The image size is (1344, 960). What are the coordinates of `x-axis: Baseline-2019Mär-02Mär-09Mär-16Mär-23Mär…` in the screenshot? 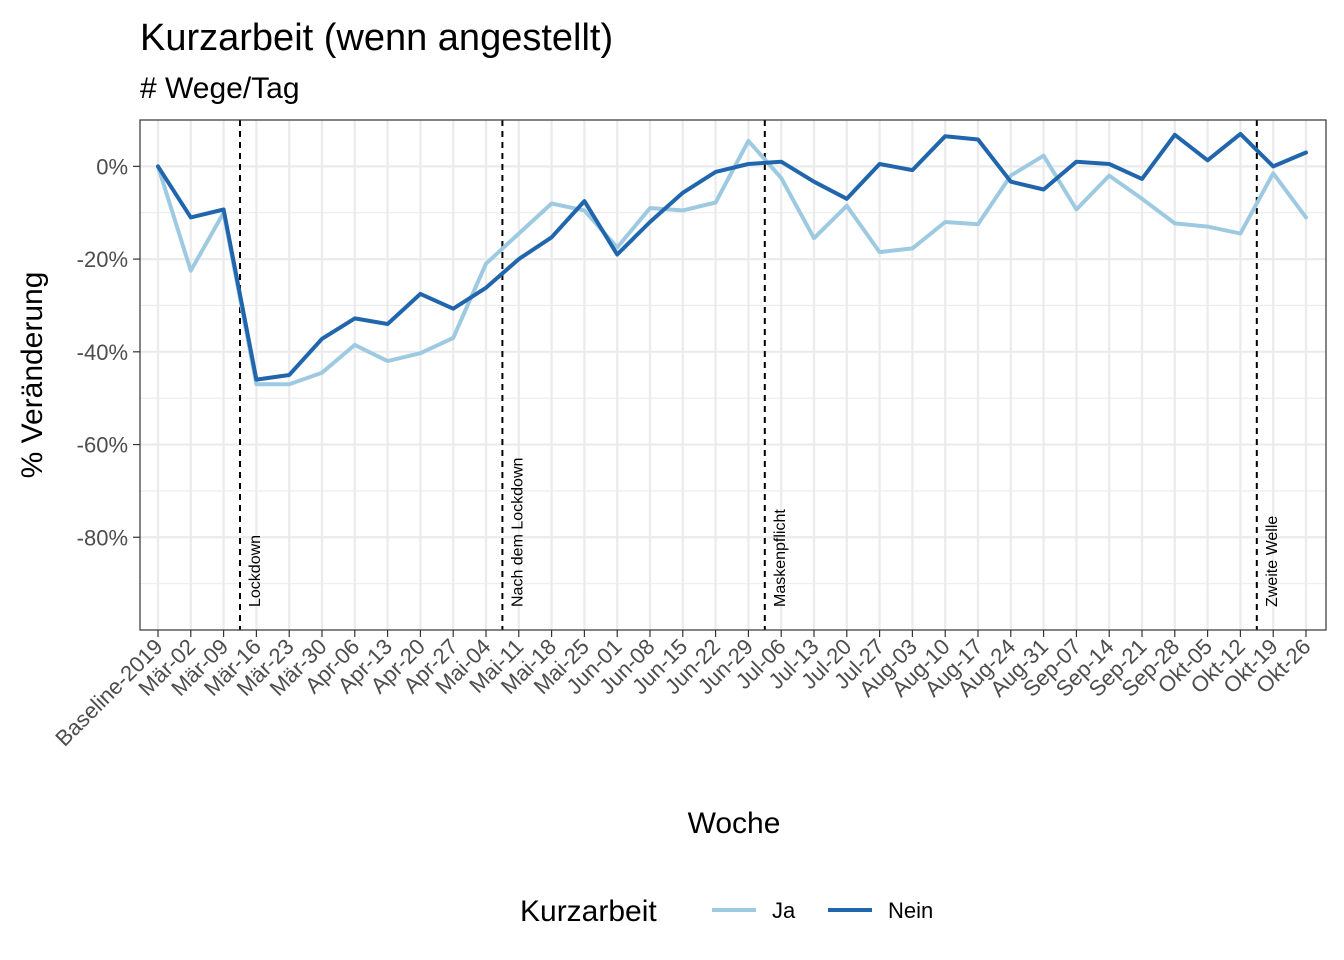 It's located at (683, 690).